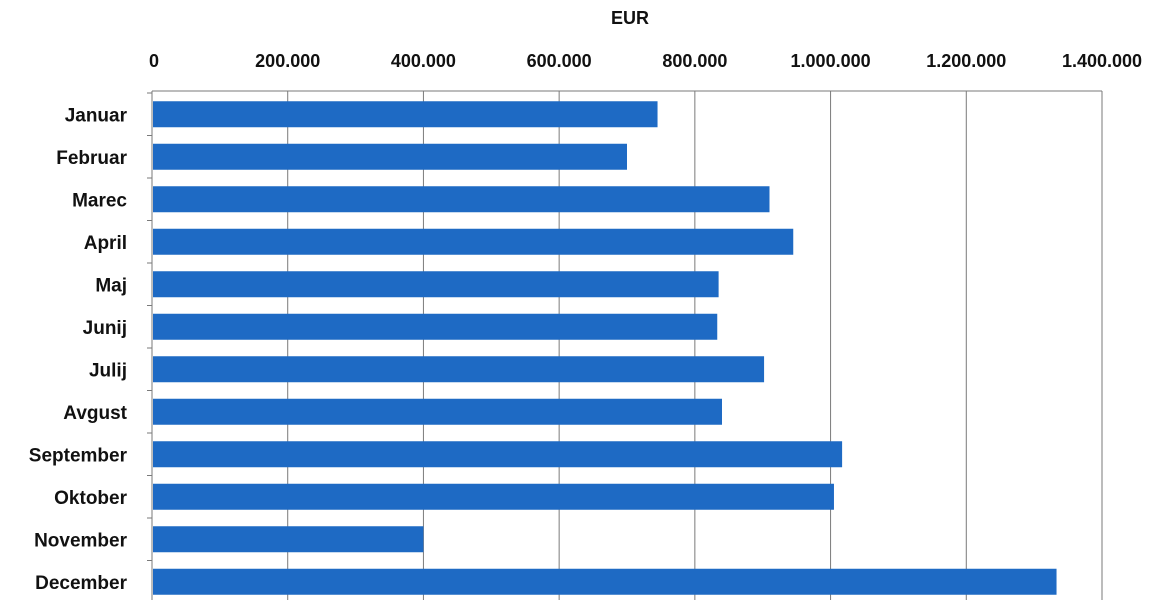 Image resolution: width=1160 pixels, height=600 pixels. Describe the element at coordinates (423, 61) in the screenshot. I see `x-tick-label: 400.000` at that location.